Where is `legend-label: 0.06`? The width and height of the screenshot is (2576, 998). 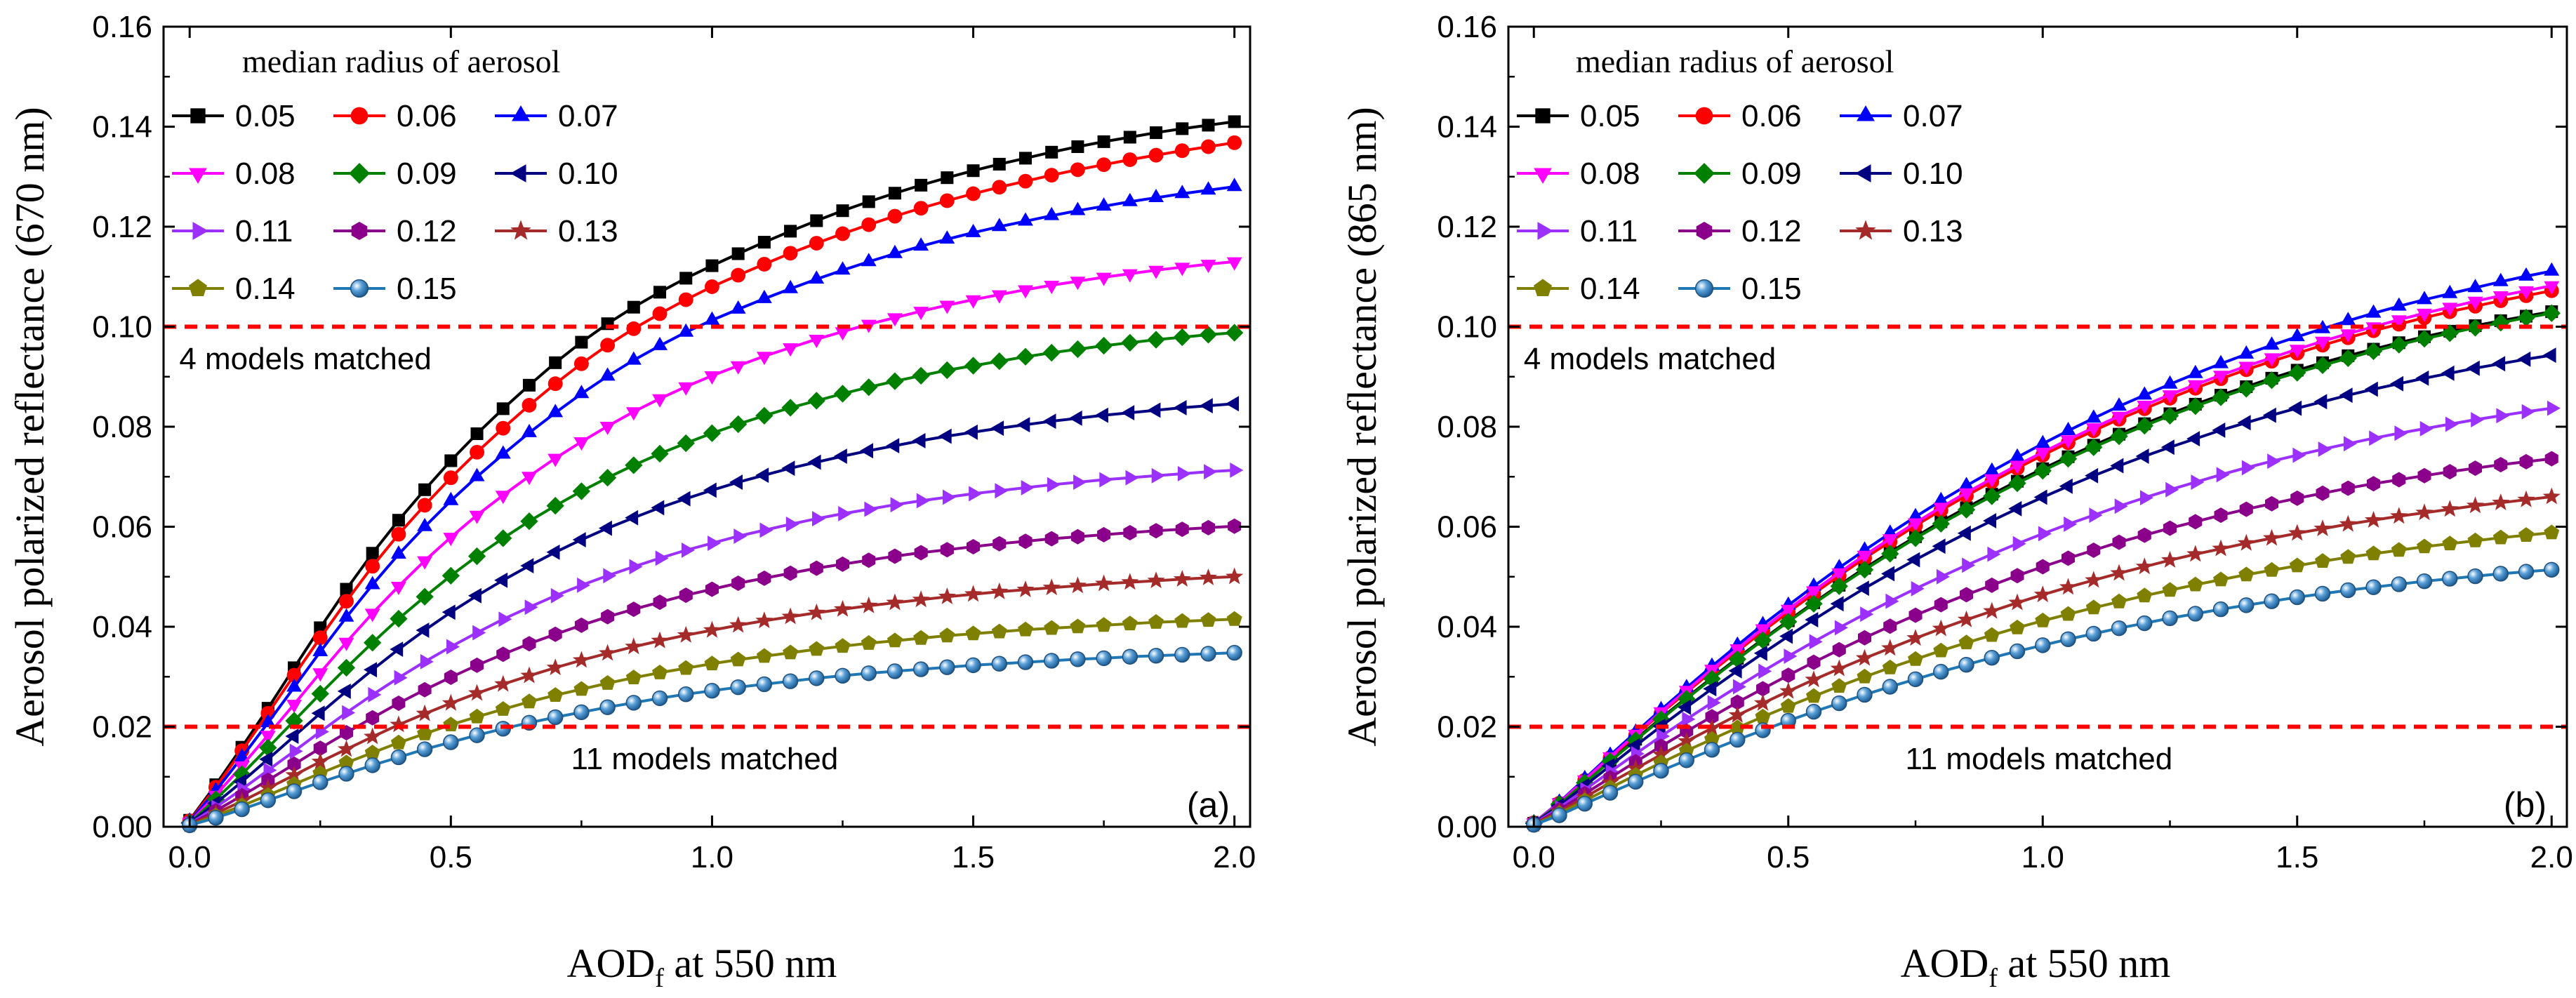 legend-label: 0.06 is located at coordinates (427, 116).